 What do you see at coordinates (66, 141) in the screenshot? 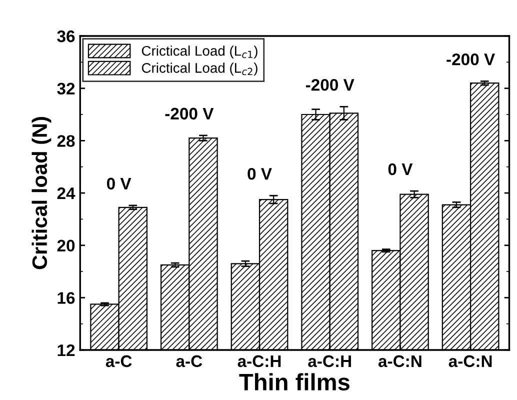
I see `y-tick-label: 28` at bounding box center [66, 141].